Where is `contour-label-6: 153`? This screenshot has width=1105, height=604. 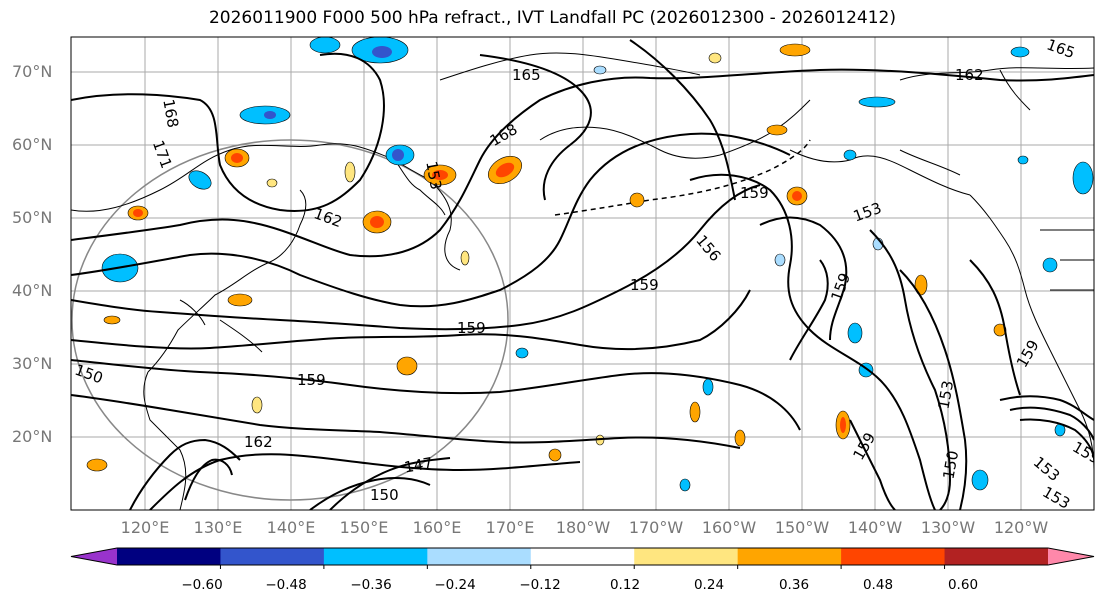 contour-label-6: 153 is located at coordinates (433, 175).